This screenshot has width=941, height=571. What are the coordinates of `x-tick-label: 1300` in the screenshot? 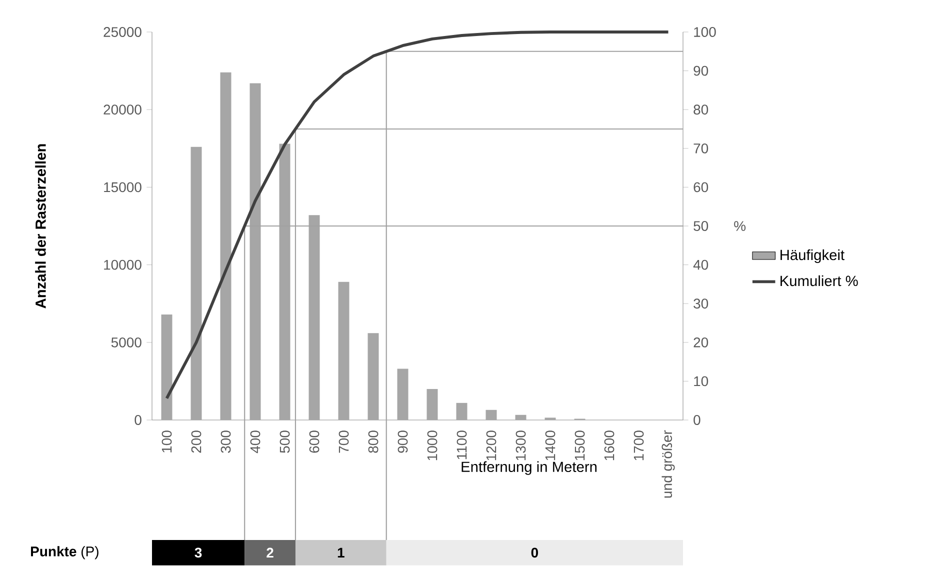 It's located at (521, 445).